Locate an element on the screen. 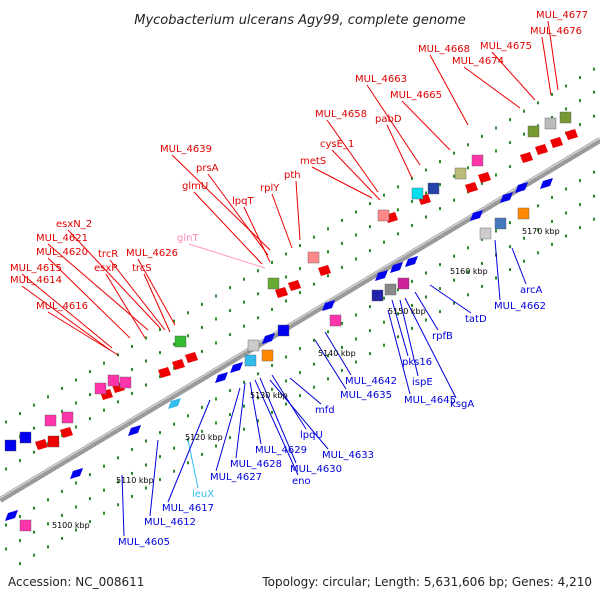 This screenshot has width=600, height=600. gene-label: metS is located at coordinates (313, 161).